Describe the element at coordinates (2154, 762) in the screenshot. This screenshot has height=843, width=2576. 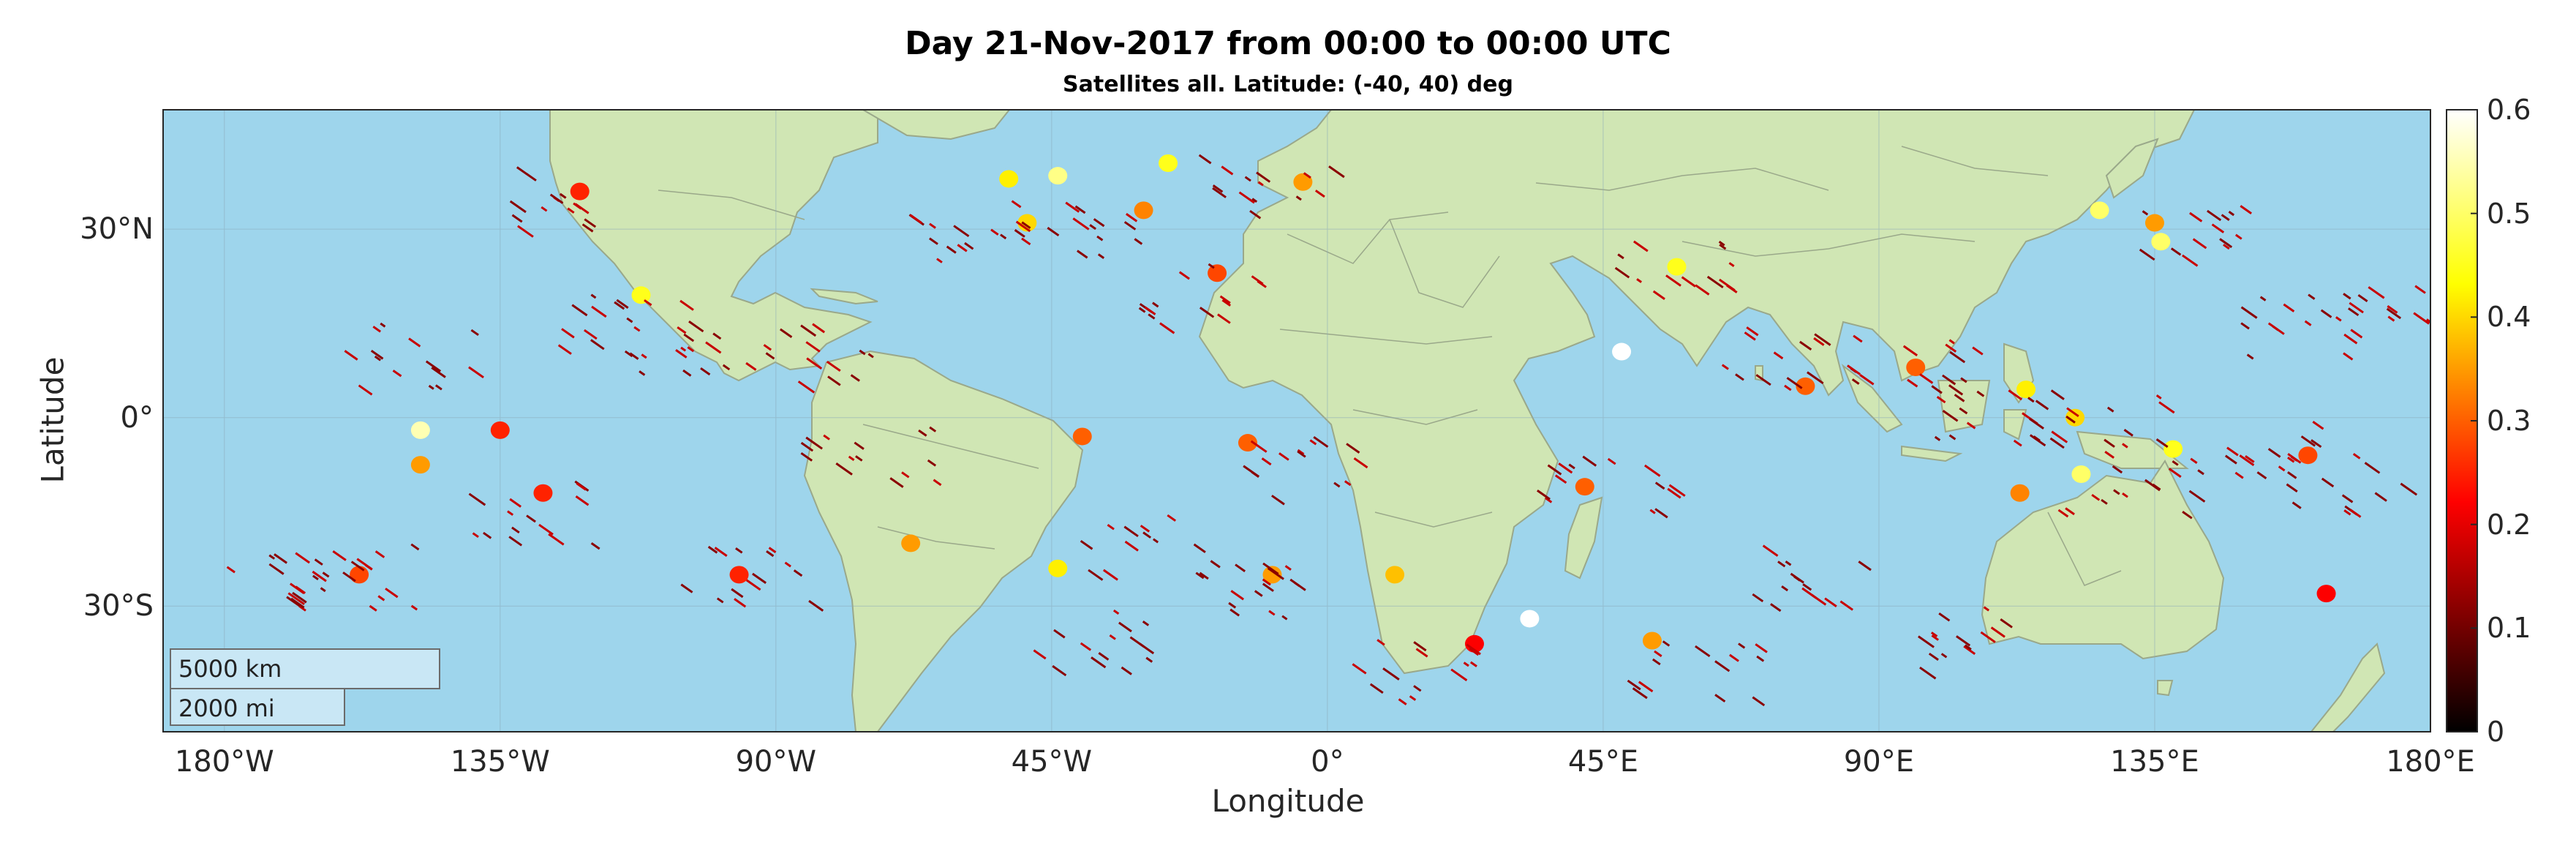
I see `x-tick-label: 135°E` at that location.